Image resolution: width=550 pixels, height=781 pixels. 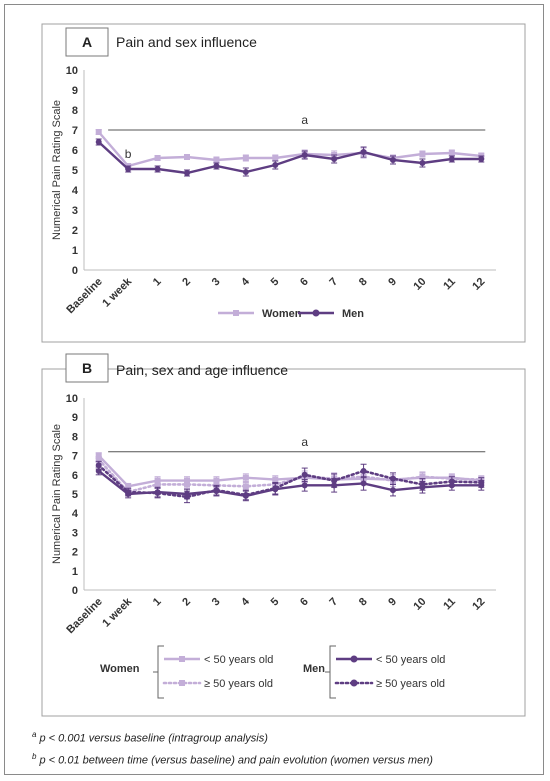 What do you see at coordinates (75, 572) in the screenshot?
I see `y-tick-label: 1` at bounding box center [75, 572].